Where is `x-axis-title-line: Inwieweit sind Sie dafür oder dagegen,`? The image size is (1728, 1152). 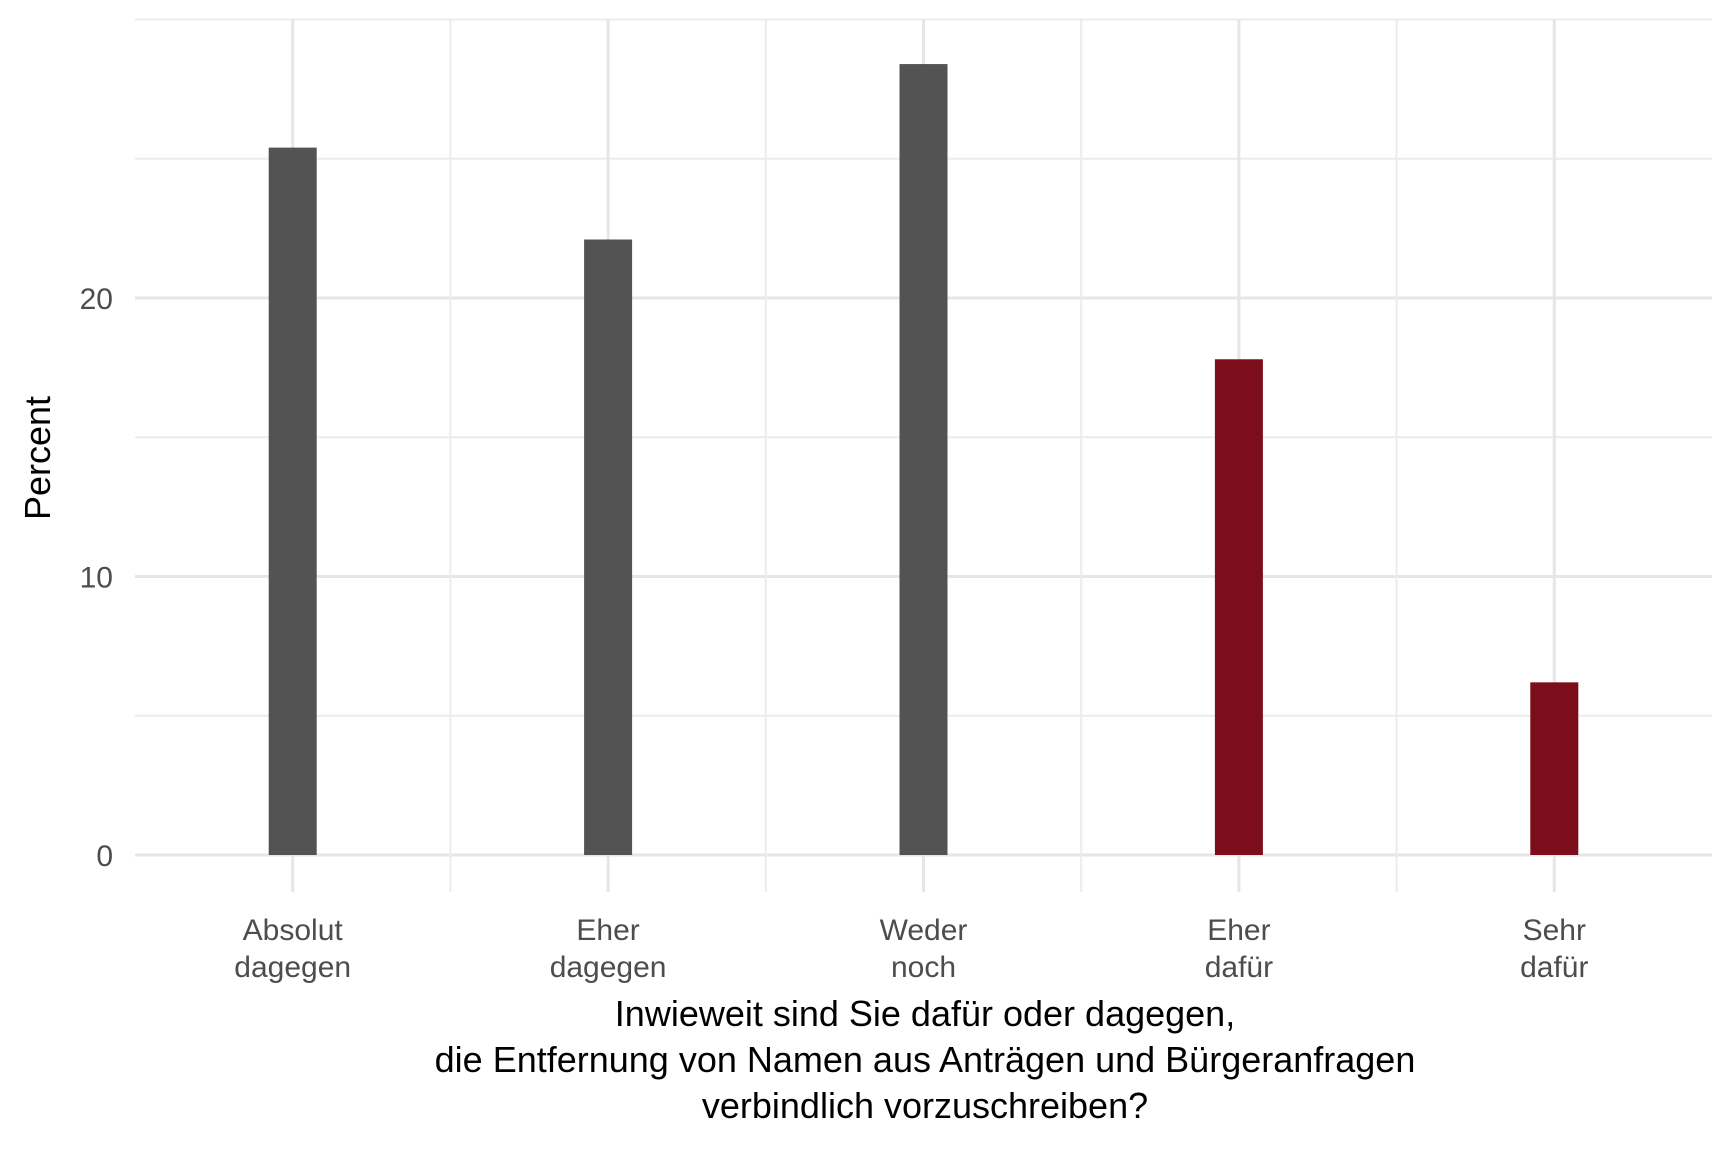 x-axis-title-line: Inwieweit sind Sie dafür oder dagegen, is located at coordinates (925, 1013).